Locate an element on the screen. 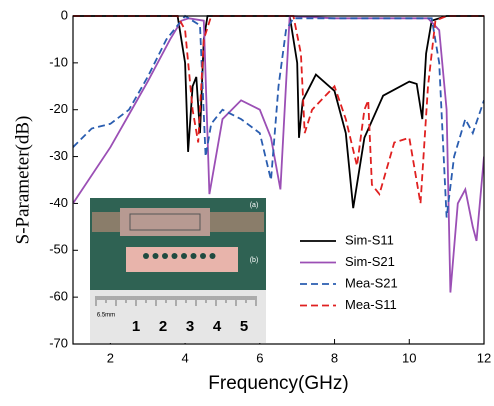  y-tick-label: -30 is located at coordinates (58, 155).